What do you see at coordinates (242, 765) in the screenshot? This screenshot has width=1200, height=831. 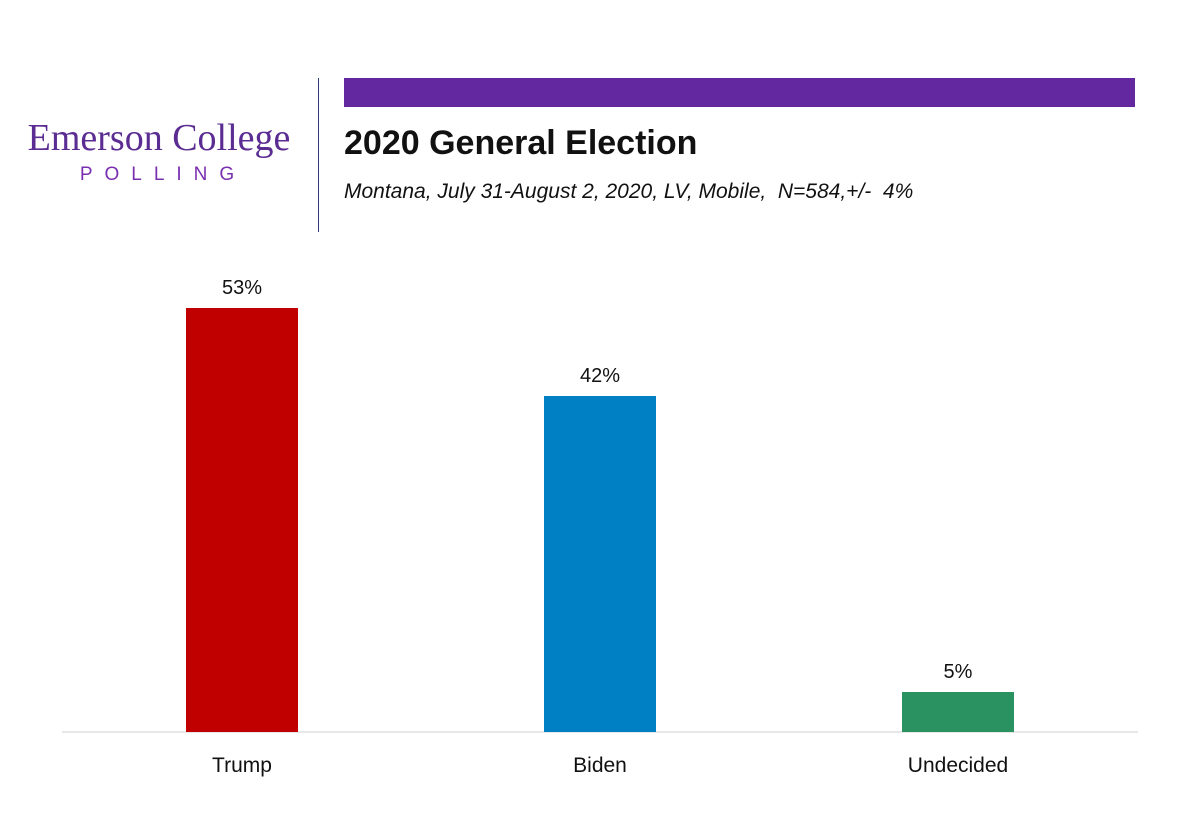 I see `category-label-trump: Trump` at bounding box center [242, 765].